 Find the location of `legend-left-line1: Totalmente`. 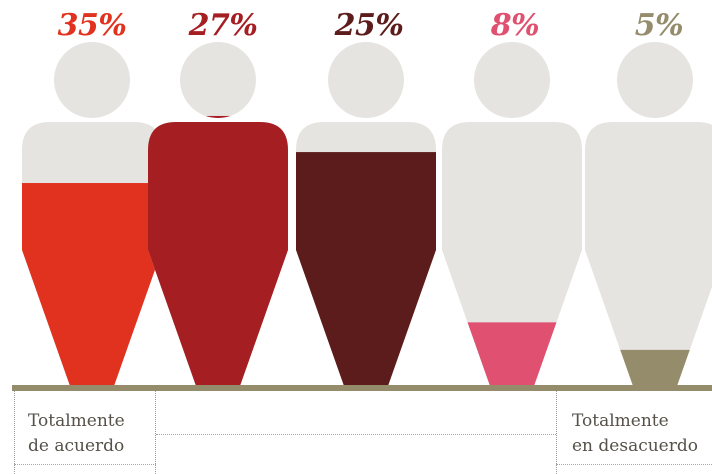

legend-left-line1: Totalmente is located at coordinates (76, 421).